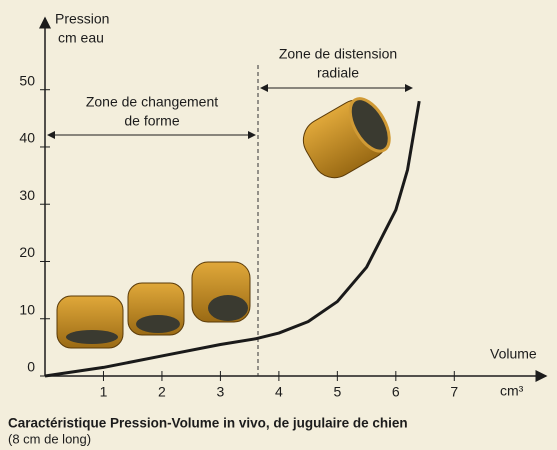 The height and width of the screenshot is (450, 557). I want to click on annotation: Zone de changement, so click(152, 102).